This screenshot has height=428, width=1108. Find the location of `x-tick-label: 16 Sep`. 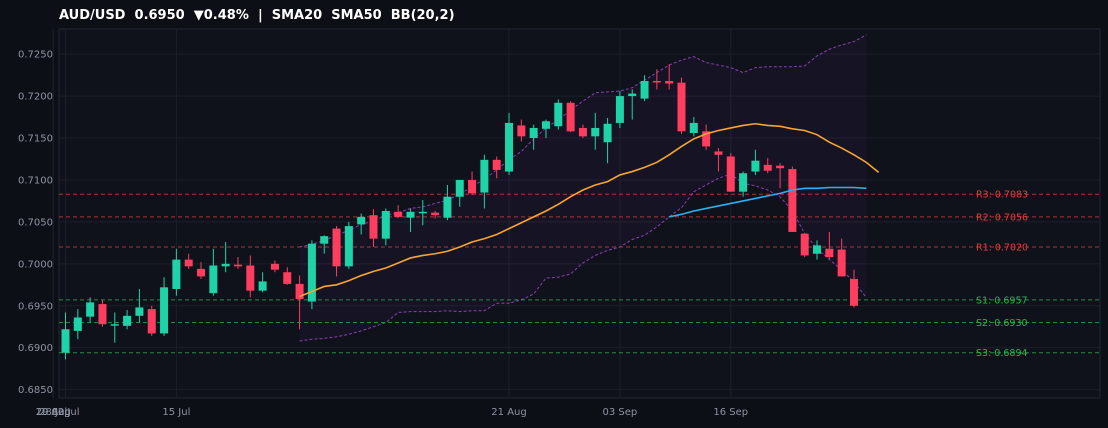

x-tick-label: 16 Sep is located at coordinates (730, 412).